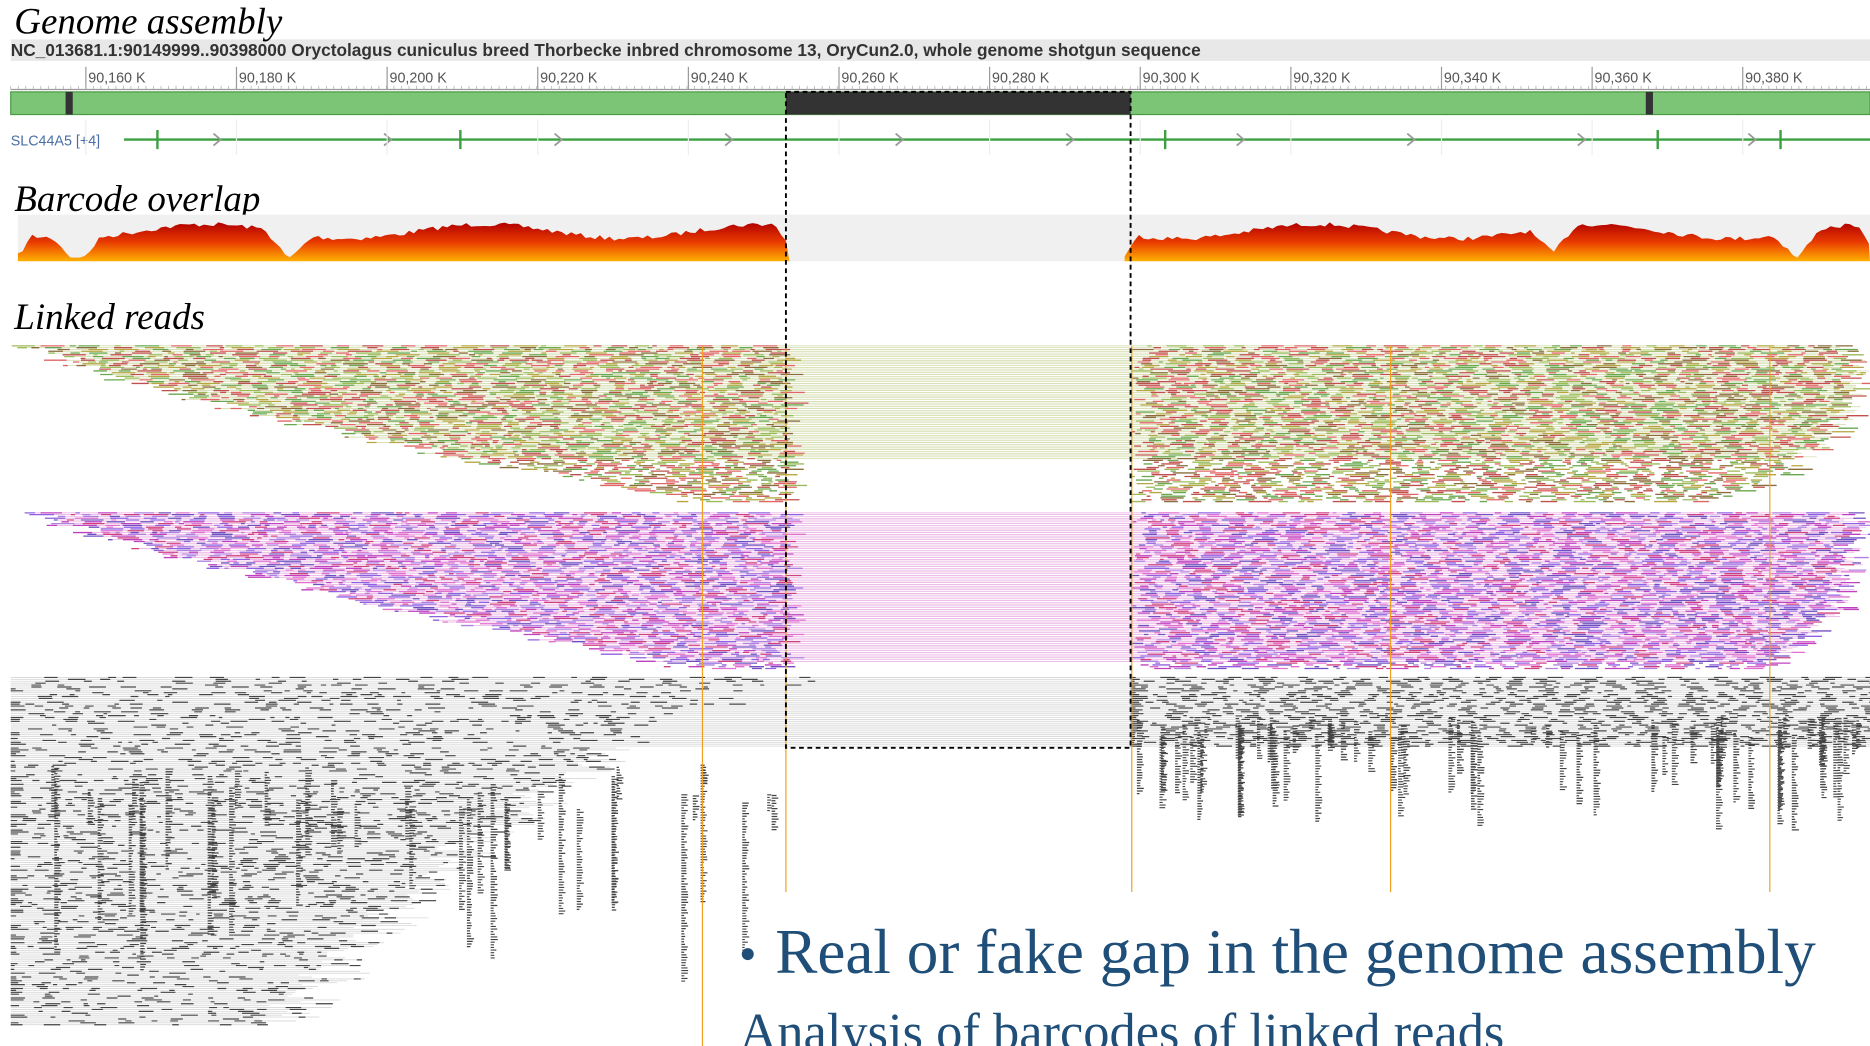  What do you see at coordinates (117, 78) in the screenshot?
I see `ruler-label: 90,160 K` at bounding box center [117, 78].